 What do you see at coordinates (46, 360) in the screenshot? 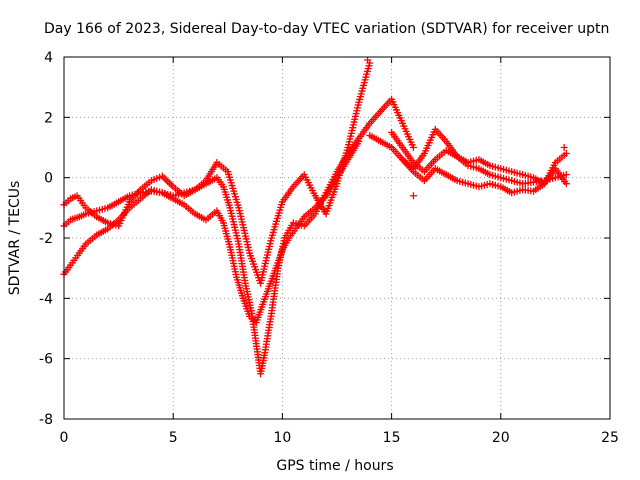
I see `y-tick-label: -6` at bounding box center [46, 360].